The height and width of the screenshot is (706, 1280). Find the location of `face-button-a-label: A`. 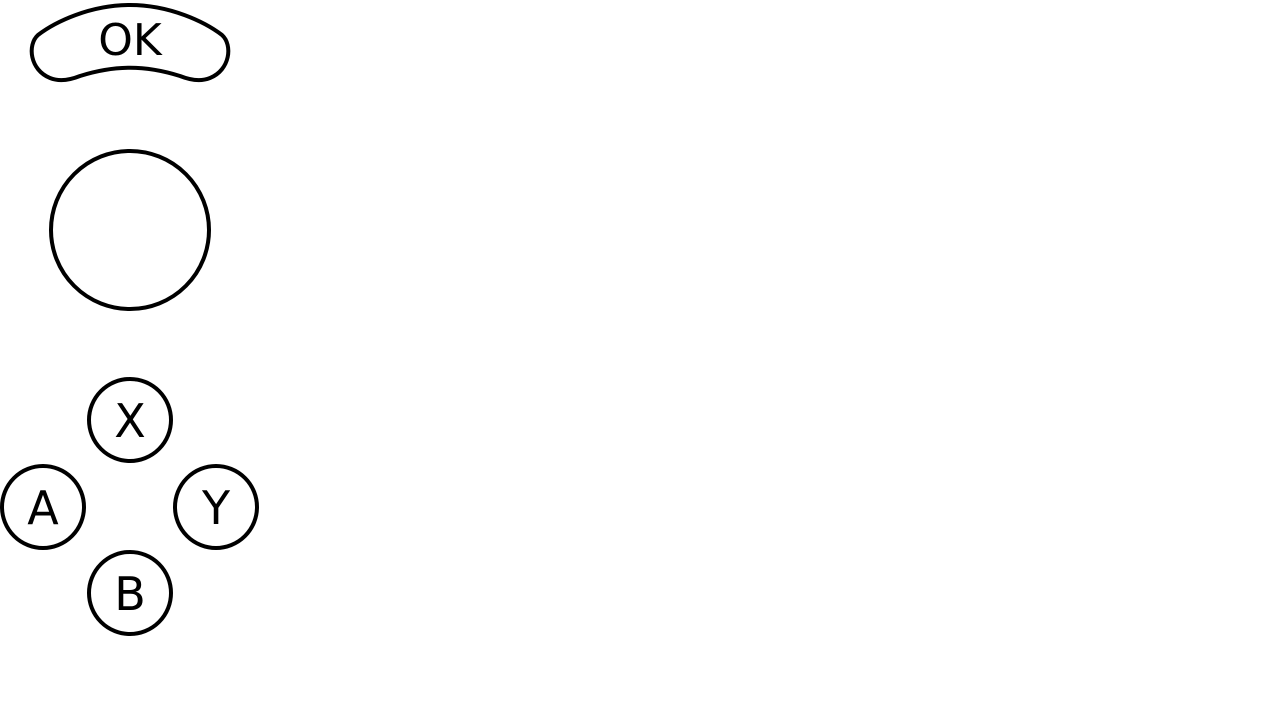

face-button-a-label: A is located at coordinates (43, 508).